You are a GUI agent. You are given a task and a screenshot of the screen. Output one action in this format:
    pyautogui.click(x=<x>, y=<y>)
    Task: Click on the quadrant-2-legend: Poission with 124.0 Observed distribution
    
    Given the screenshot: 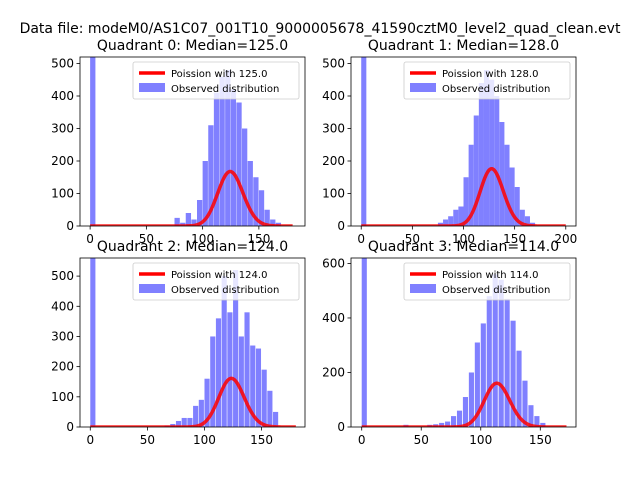 What is the action you would take?
    pyautogui.click(x=216, y=281)
    